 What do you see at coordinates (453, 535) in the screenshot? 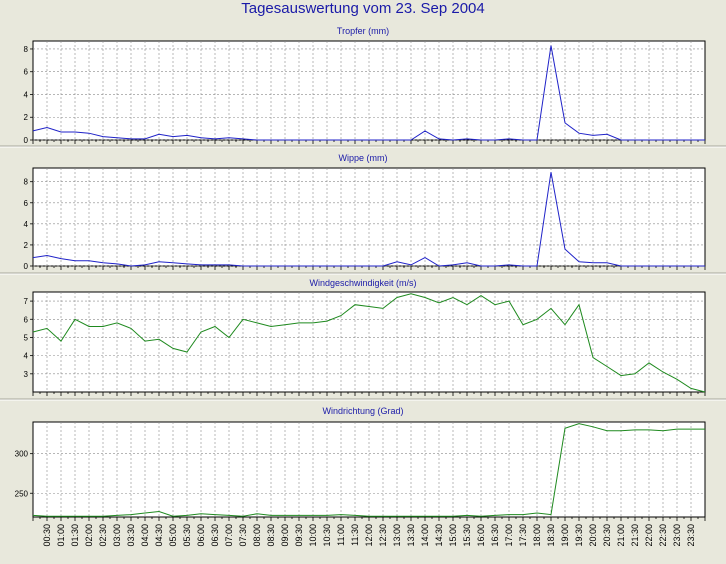
I see `x-tick-label: 15:00` at bounding box center [453, 535].